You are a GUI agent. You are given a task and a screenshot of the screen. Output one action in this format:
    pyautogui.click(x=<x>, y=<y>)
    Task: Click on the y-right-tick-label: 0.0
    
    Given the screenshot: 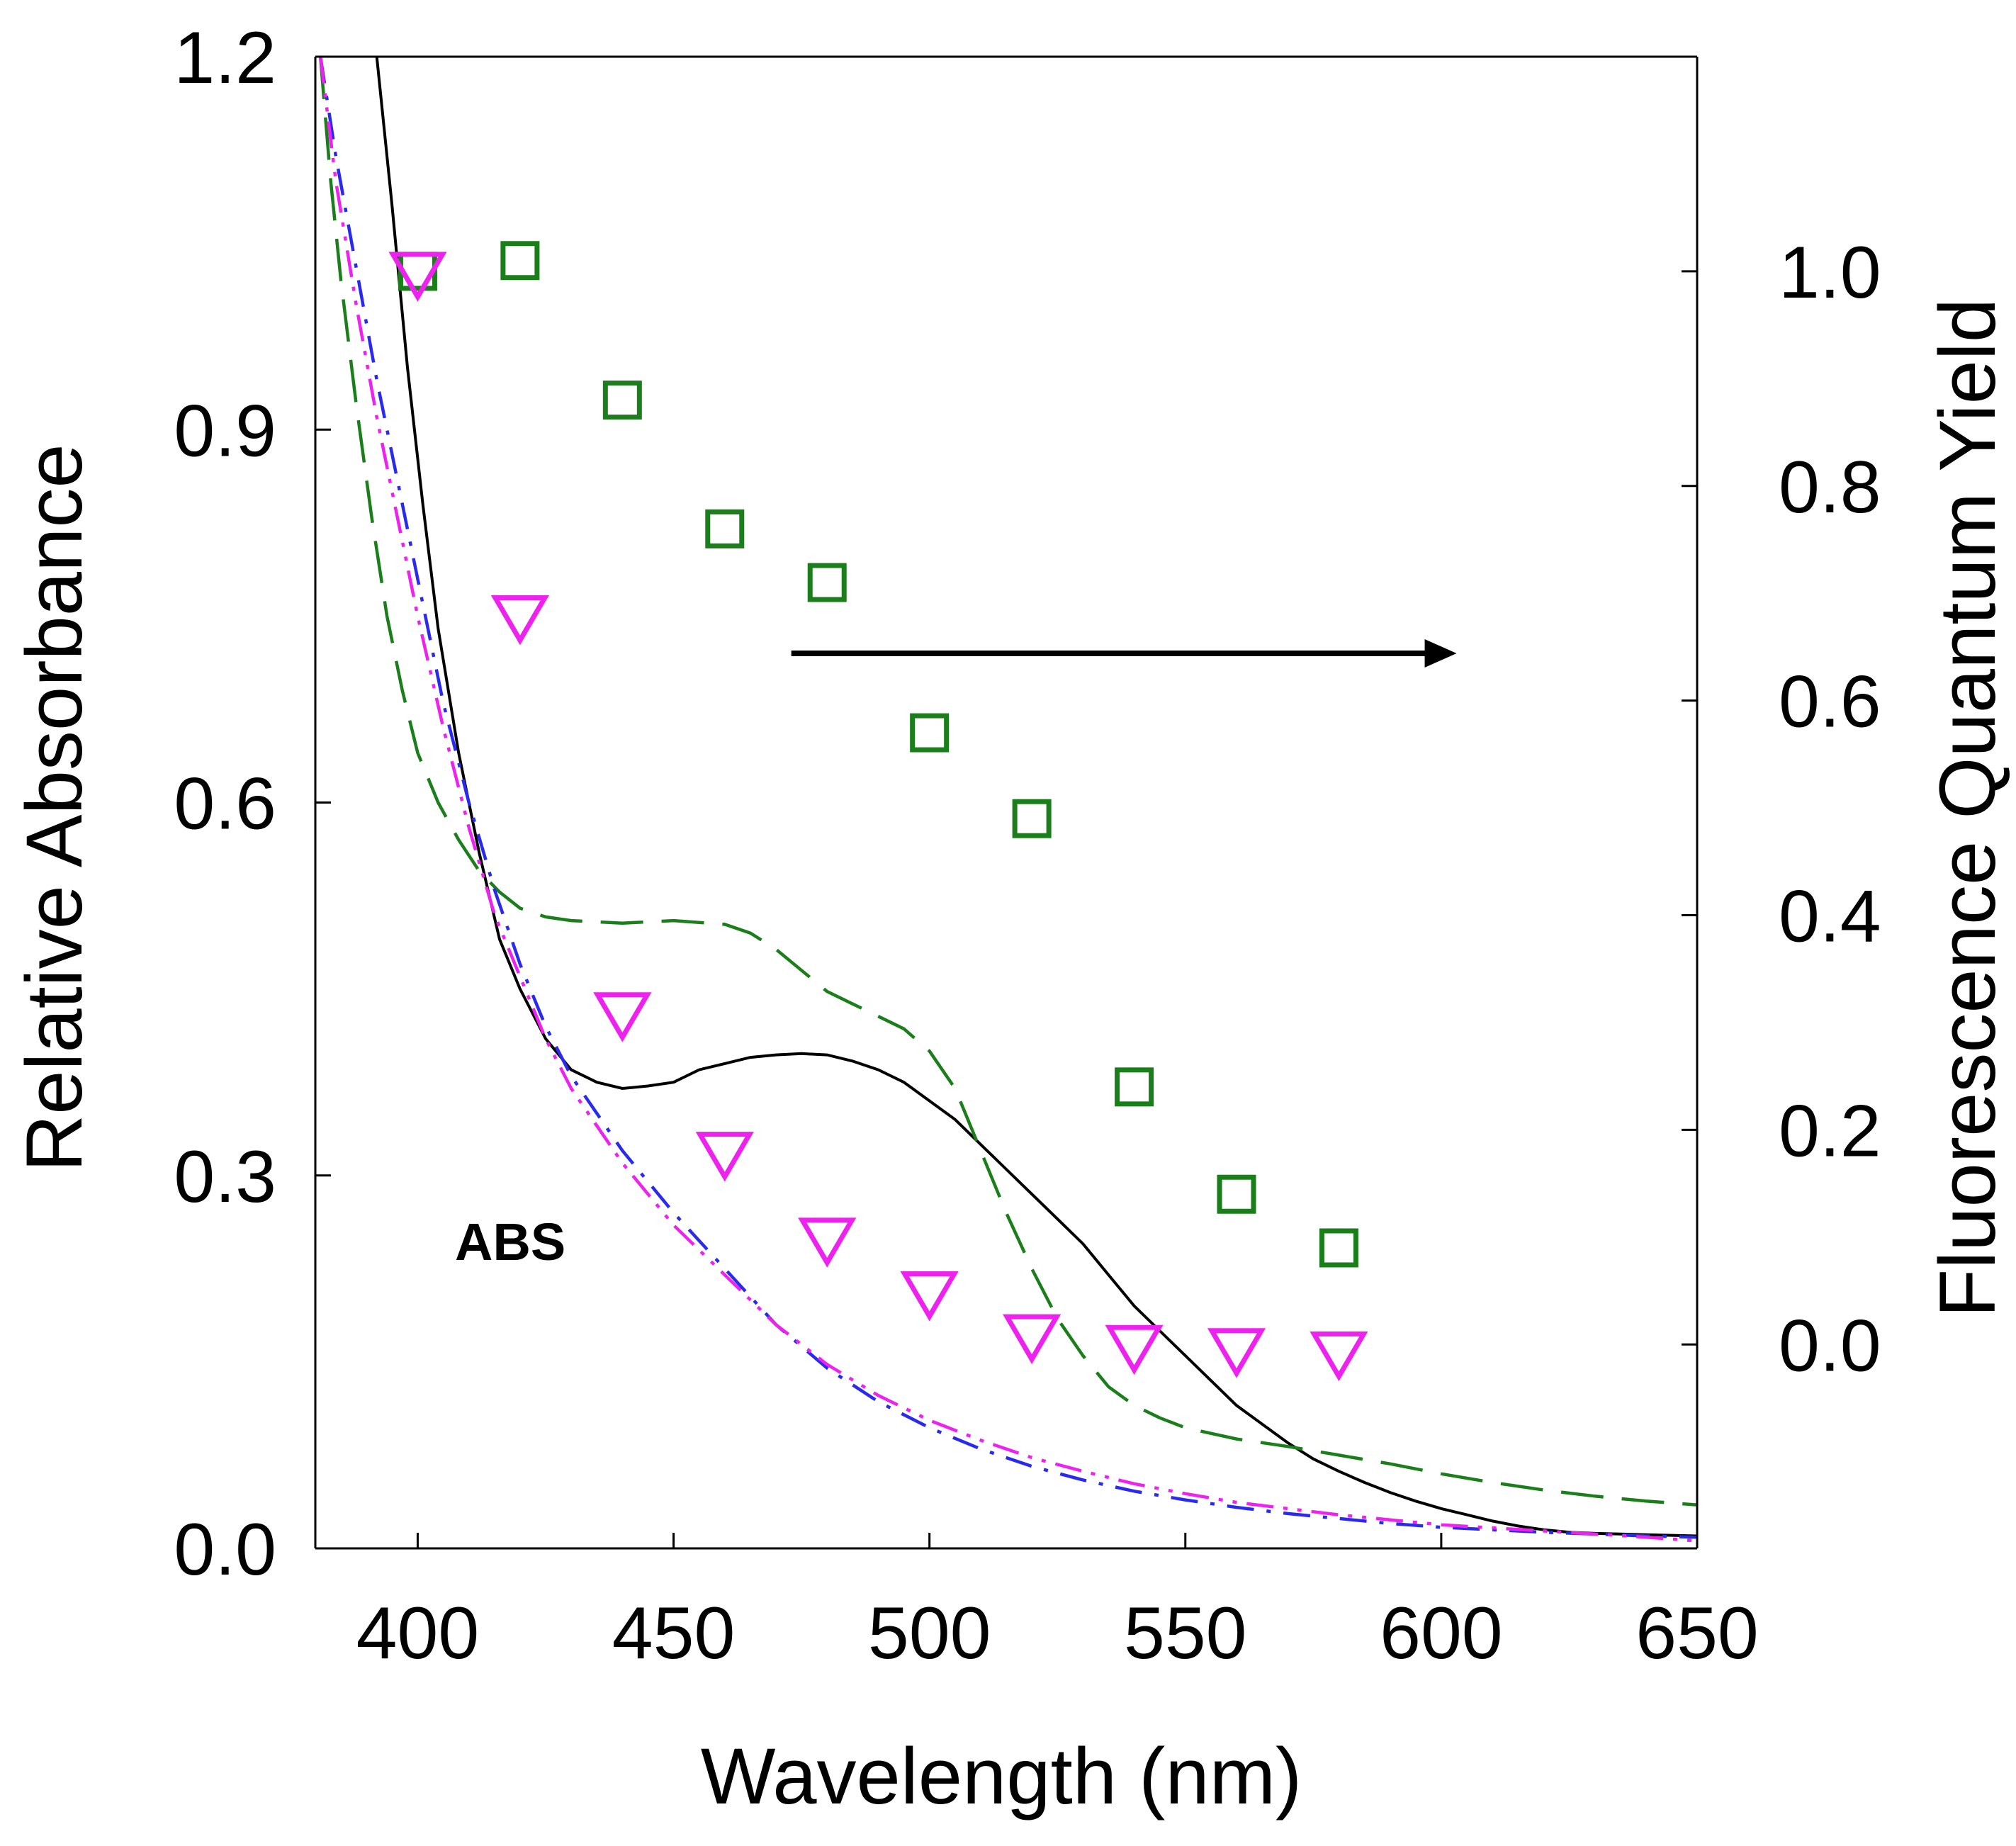 What is the action you would take?
    pyautogui.click(x=1830, y=1346)
    